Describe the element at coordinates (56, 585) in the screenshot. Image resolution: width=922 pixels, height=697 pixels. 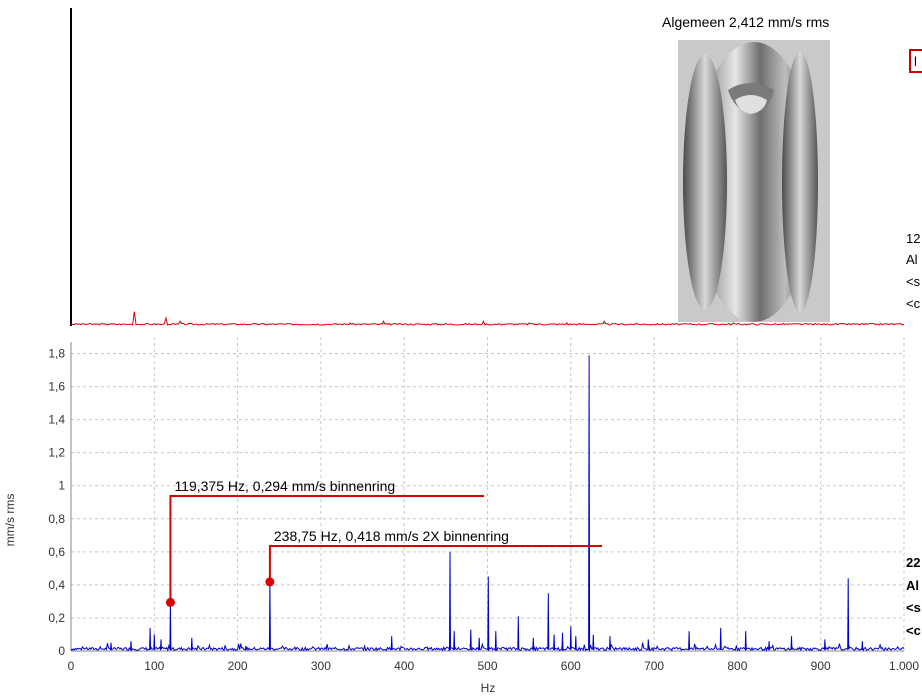
I see `y-tick-label: 0,4` at that location.